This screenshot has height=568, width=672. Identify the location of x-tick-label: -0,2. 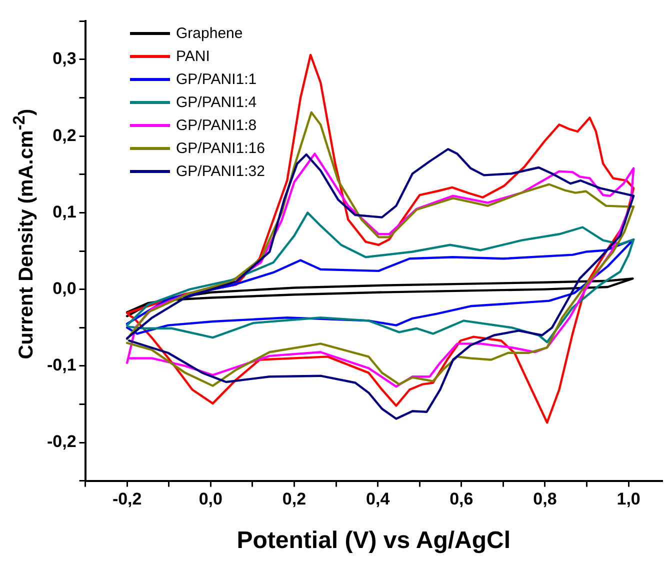
(127, 499).